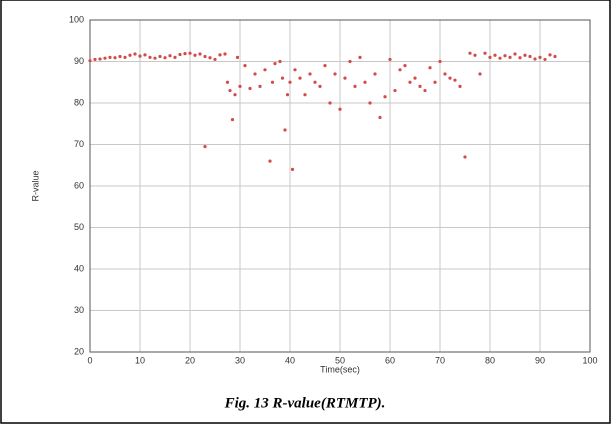 This screenshot has width=611, height=424. Describe the element at coordinates (35, 185) in the screenshot. I see `y-axis-label: R-value` at that location.